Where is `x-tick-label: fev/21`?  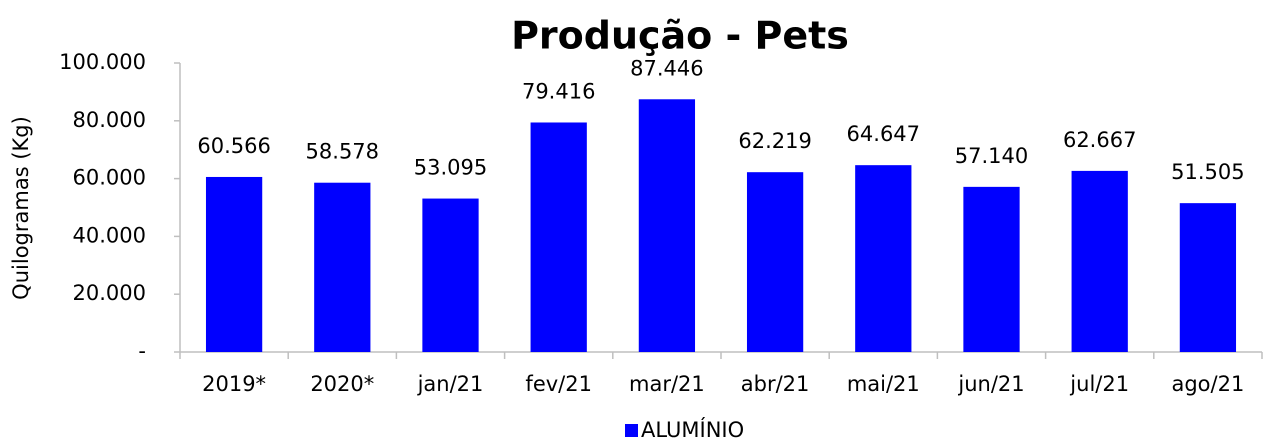
x-tick-label: fev/21 is located at coordinates (558, 384).